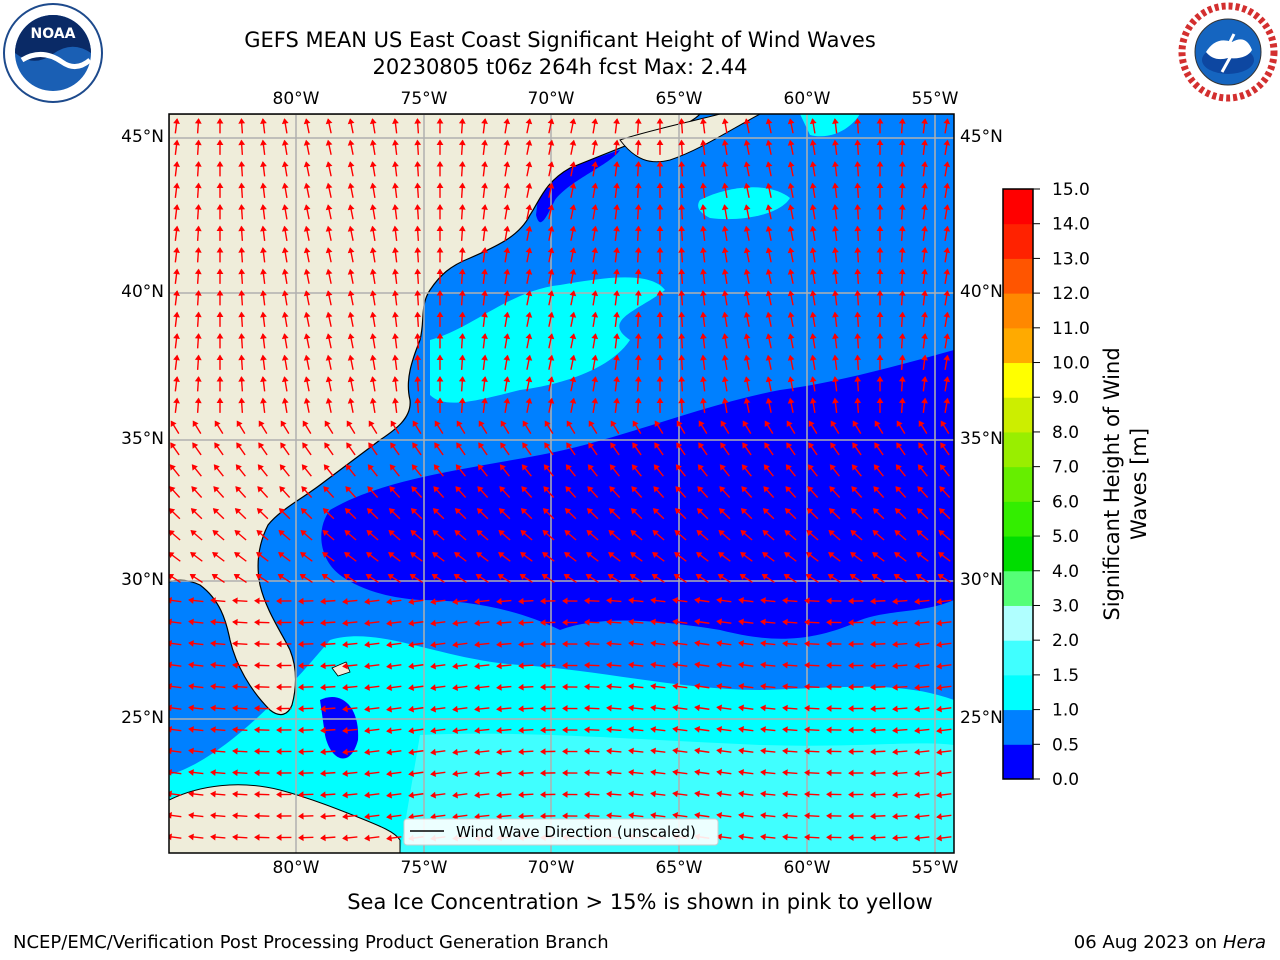 The image size is (1280, 960). I want to click on lon-tick-bottom: 55°W, so click(935, 868).